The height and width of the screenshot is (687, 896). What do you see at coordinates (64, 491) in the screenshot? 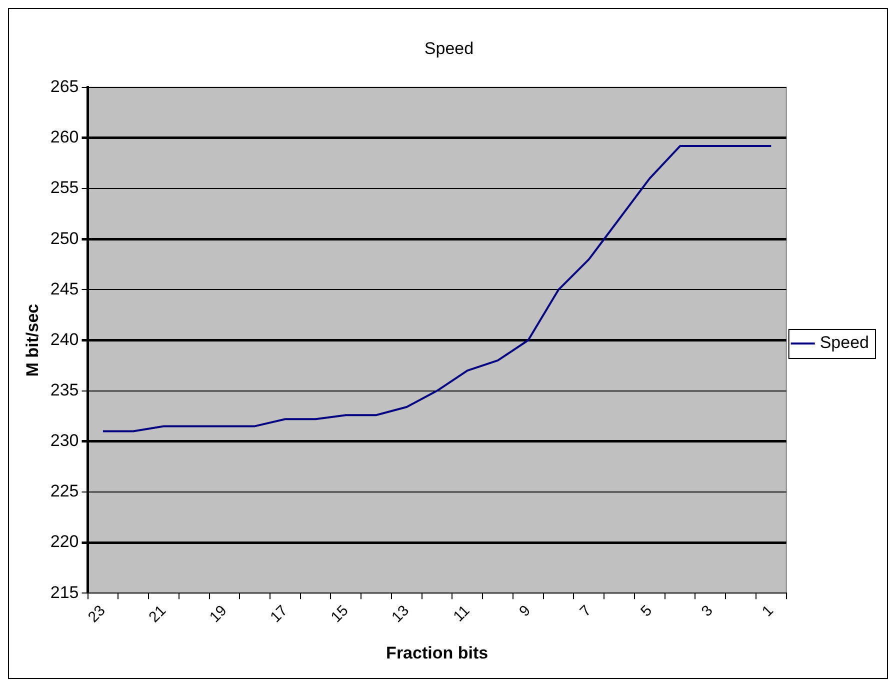
I see `y-tick-label: 225` at bounding box center [64, 491].